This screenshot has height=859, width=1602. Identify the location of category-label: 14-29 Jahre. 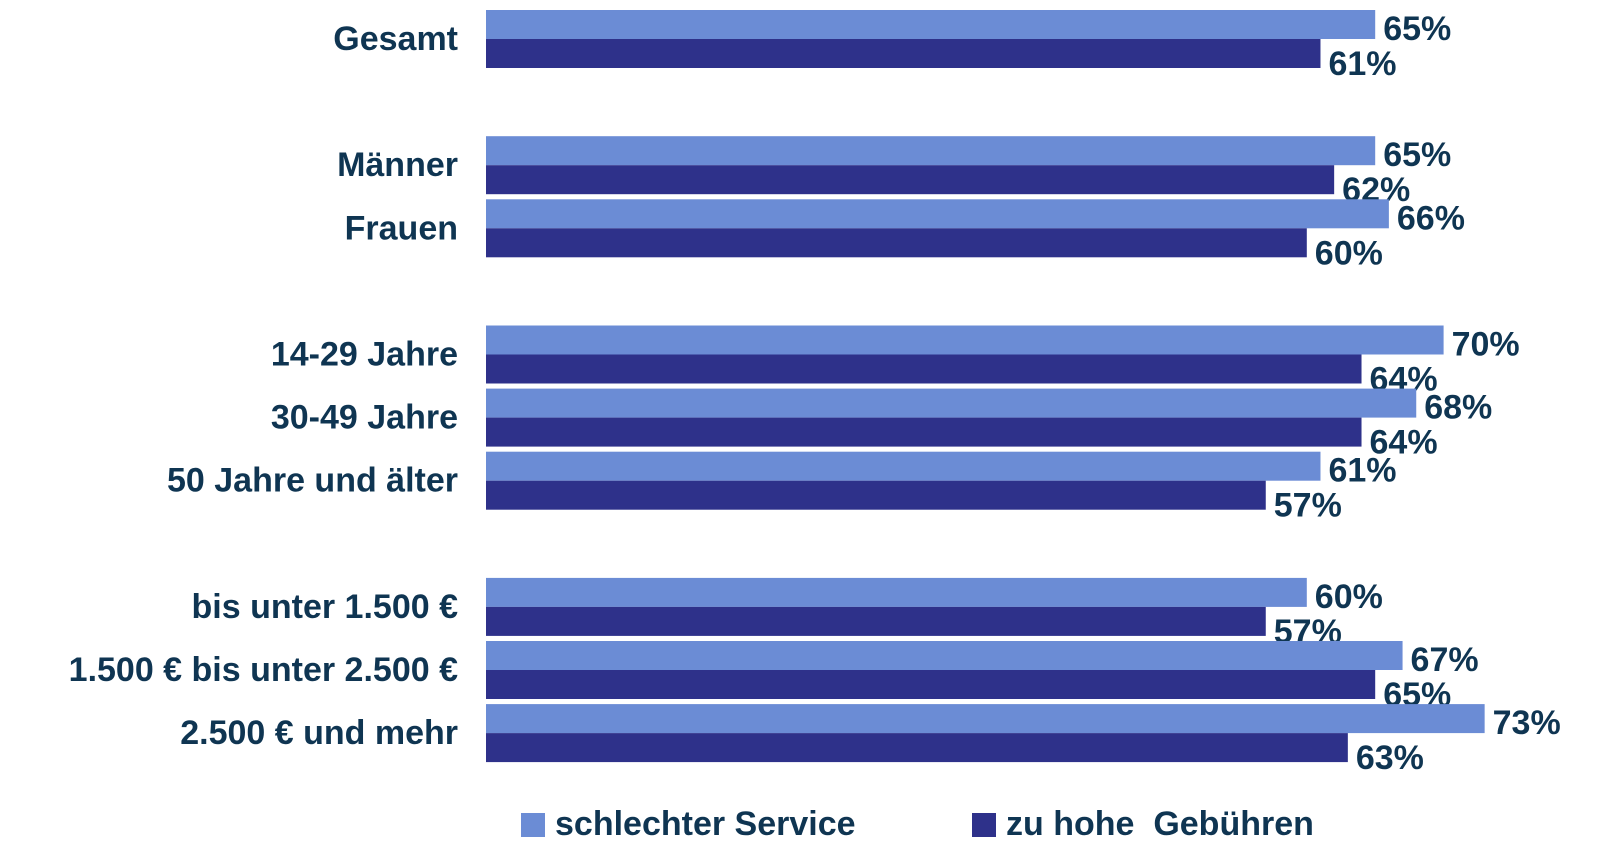
(364, 354).